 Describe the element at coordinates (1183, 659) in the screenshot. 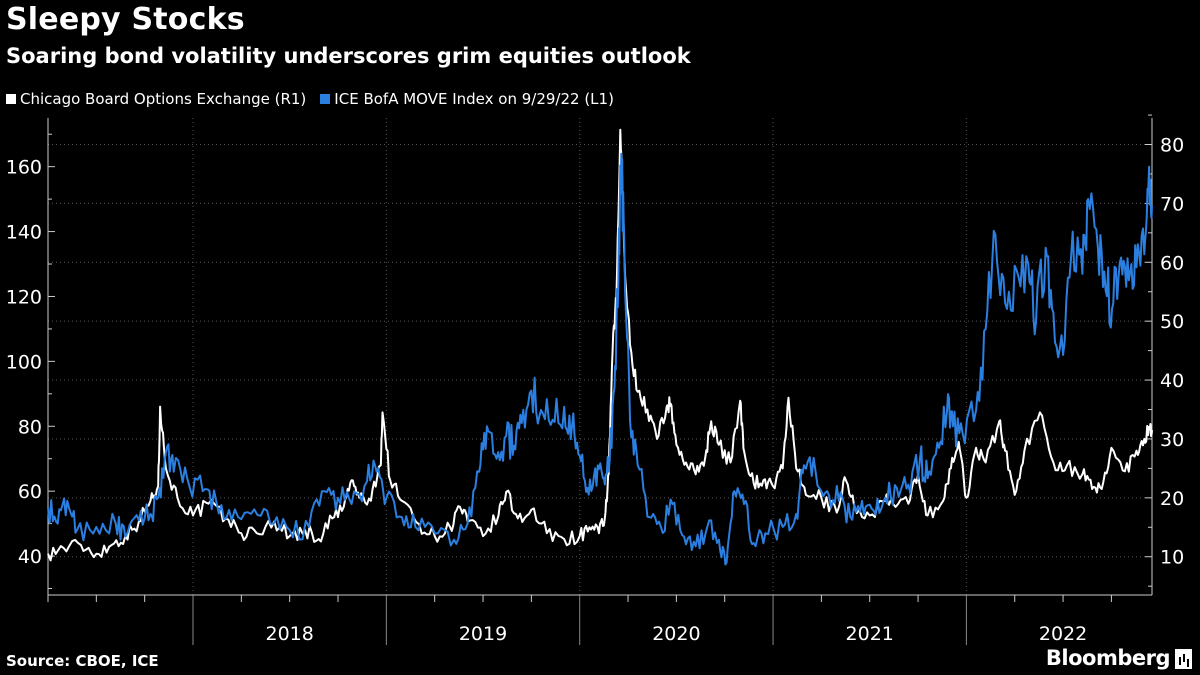

I see `bloomberg-chart-icon` at that location.